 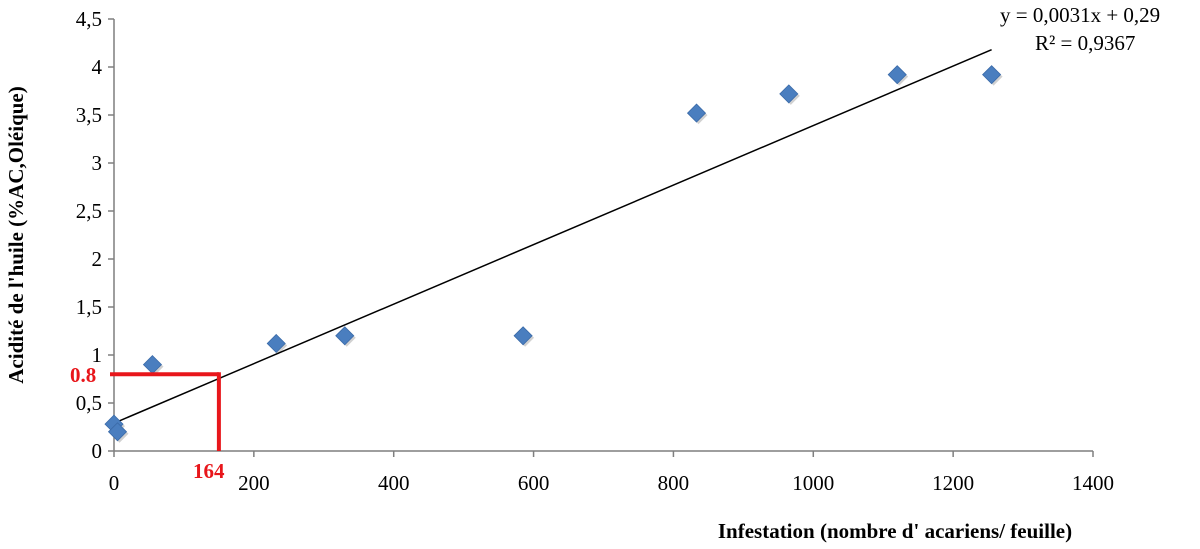 What do you see at coordinates (95, 235) in the screenshot?
I see `y-ticks: 0 0,5 1 1,5 2 2,5 3 3,5 4 4,5` at bounding box center [95, 235].